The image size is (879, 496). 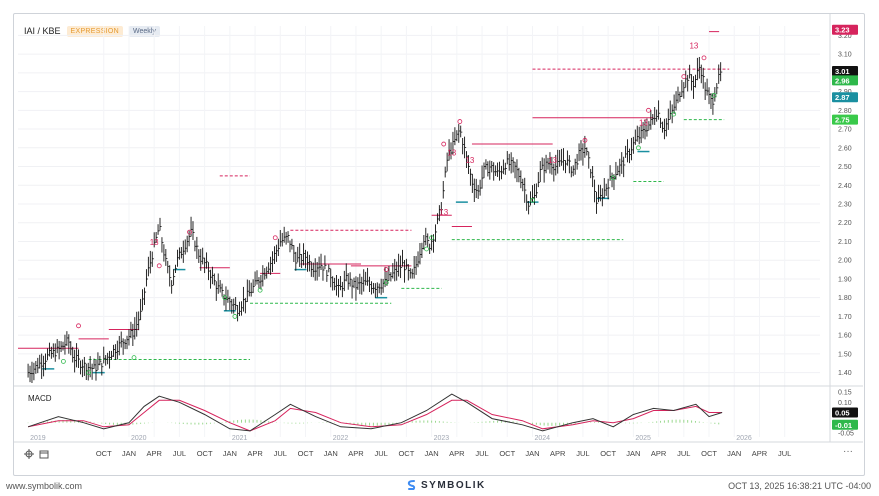 I want to click on y-tick-label: 1.60, so click(x=845, y=336).